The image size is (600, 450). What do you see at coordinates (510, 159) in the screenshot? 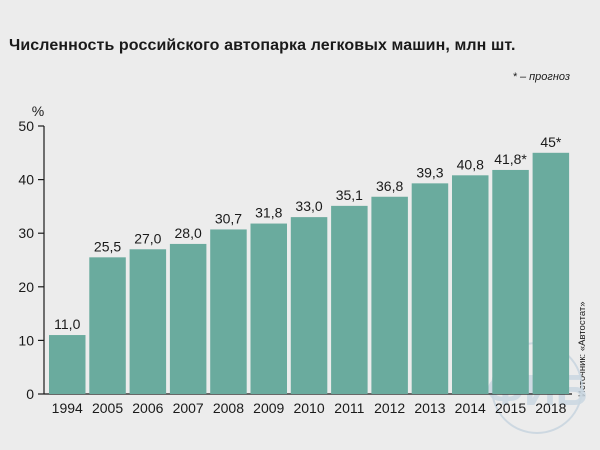
I see `value-label: 41,8*` at bounding box center [510, 159].